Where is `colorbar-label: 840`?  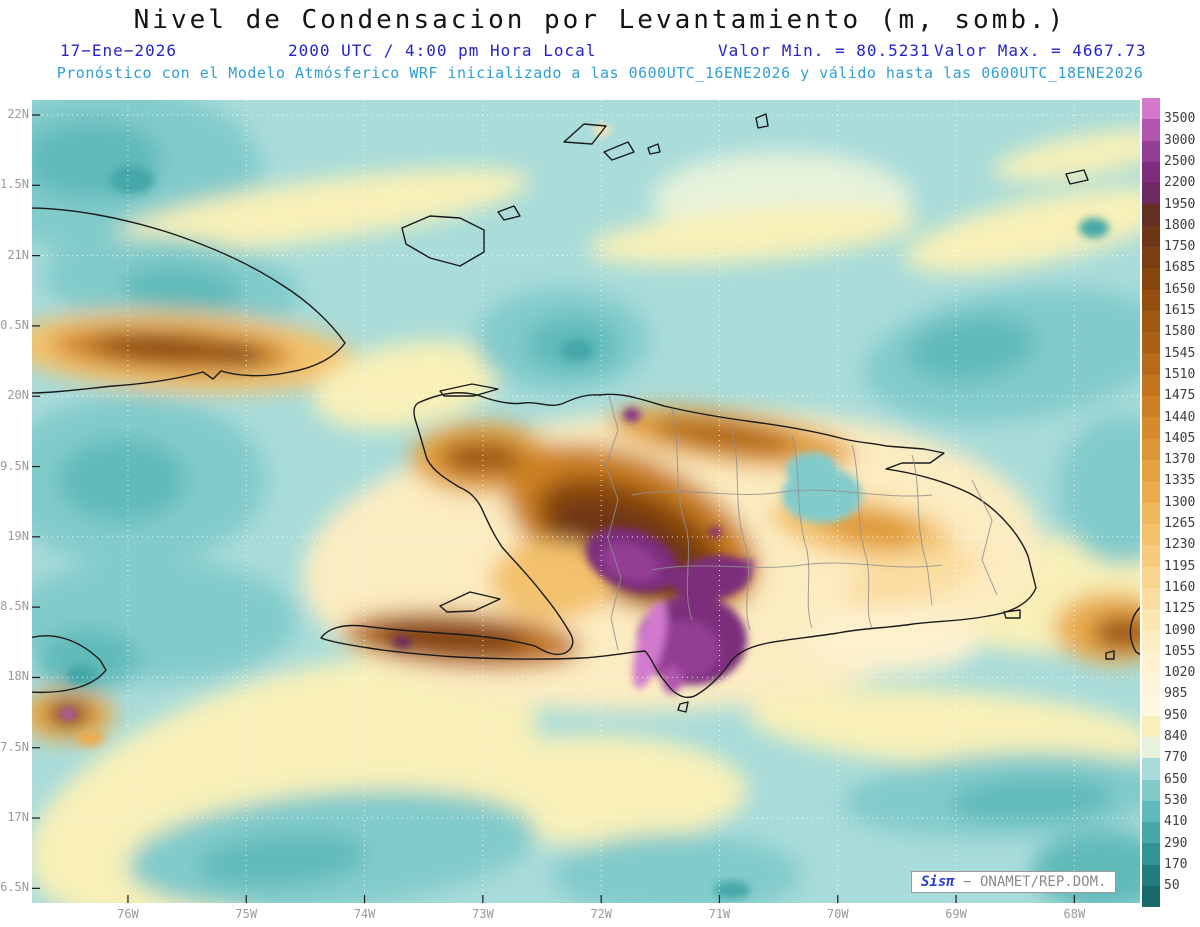 colorbar-label: 840 is located at coordinates (1176, 736).